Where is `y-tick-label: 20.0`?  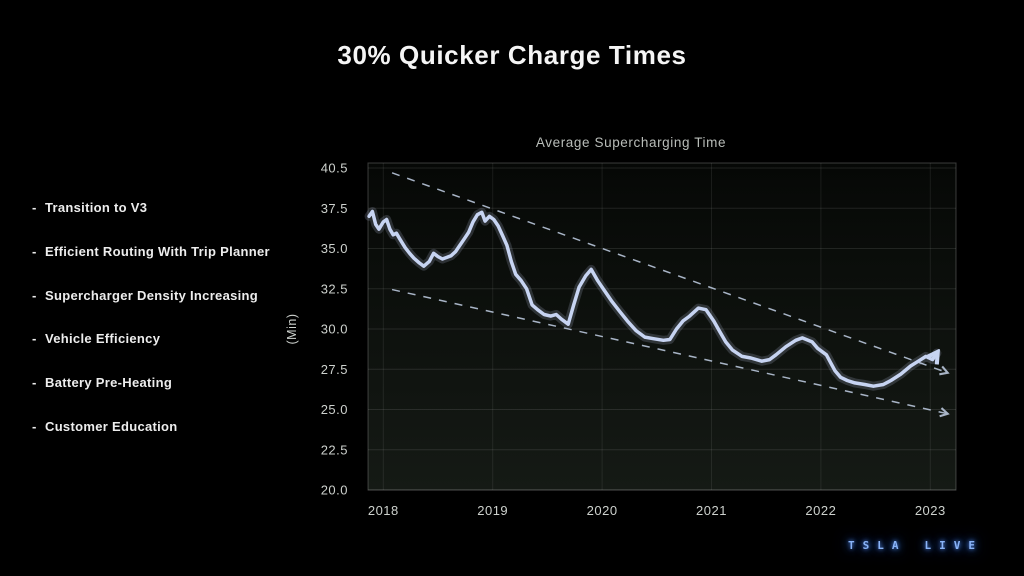
y-tick-label: 20.0 is located at coordinates (334, 490).